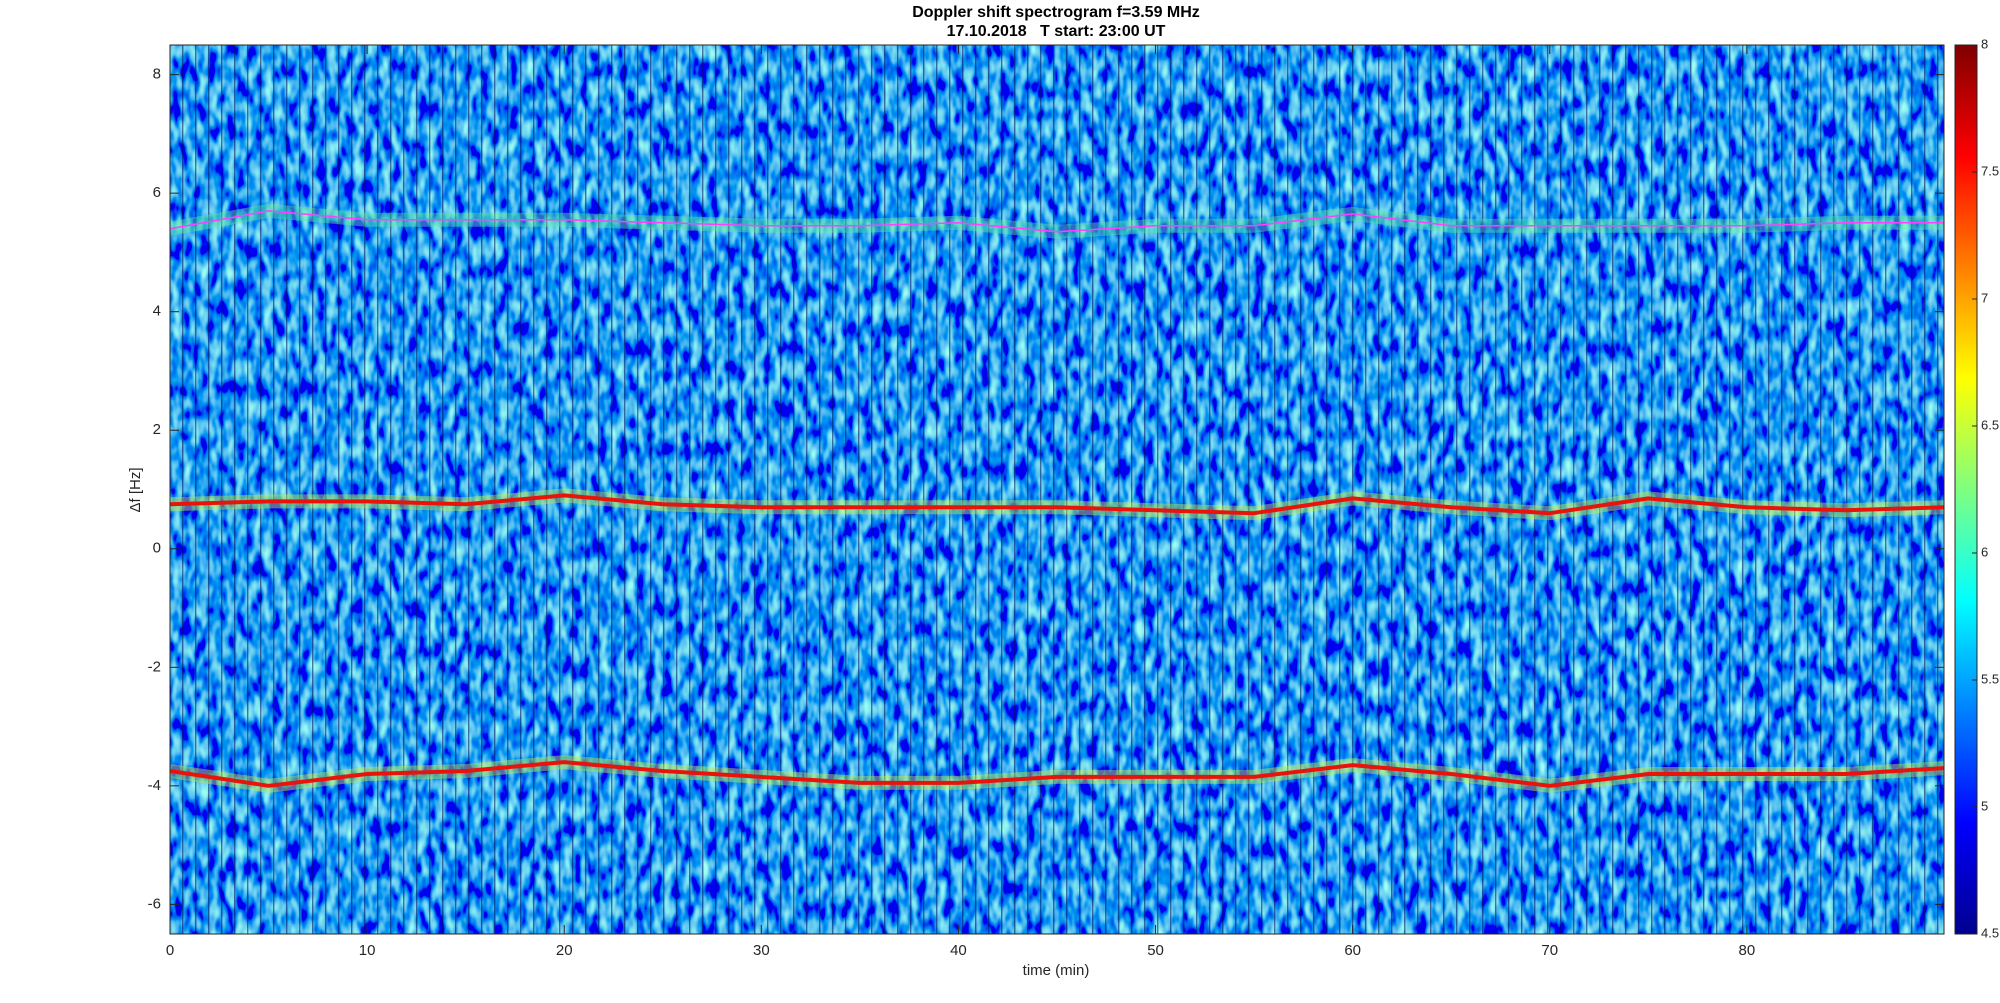 The height and width of the screenshot is (1003, 2000). What do you see at coordinates (1549, 950) in the screenshot?
I see `x-tick-label: 70` at bounding box center [1549, 950].